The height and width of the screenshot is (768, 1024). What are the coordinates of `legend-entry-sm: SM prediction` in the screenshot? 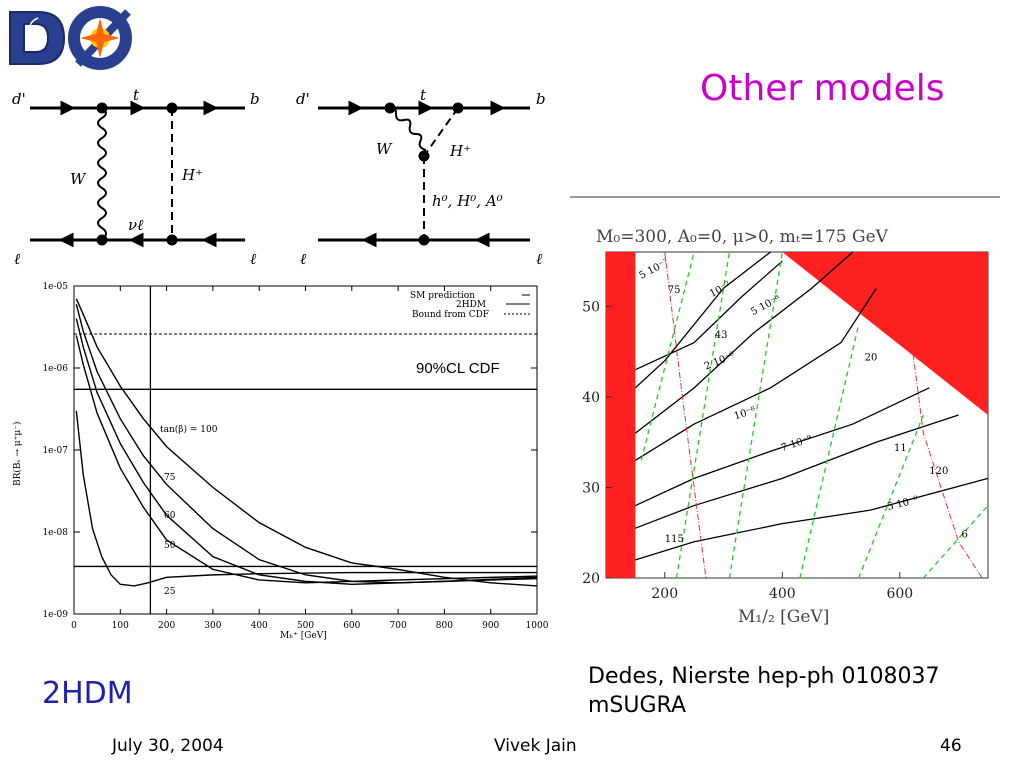 It's located at (442, 296).